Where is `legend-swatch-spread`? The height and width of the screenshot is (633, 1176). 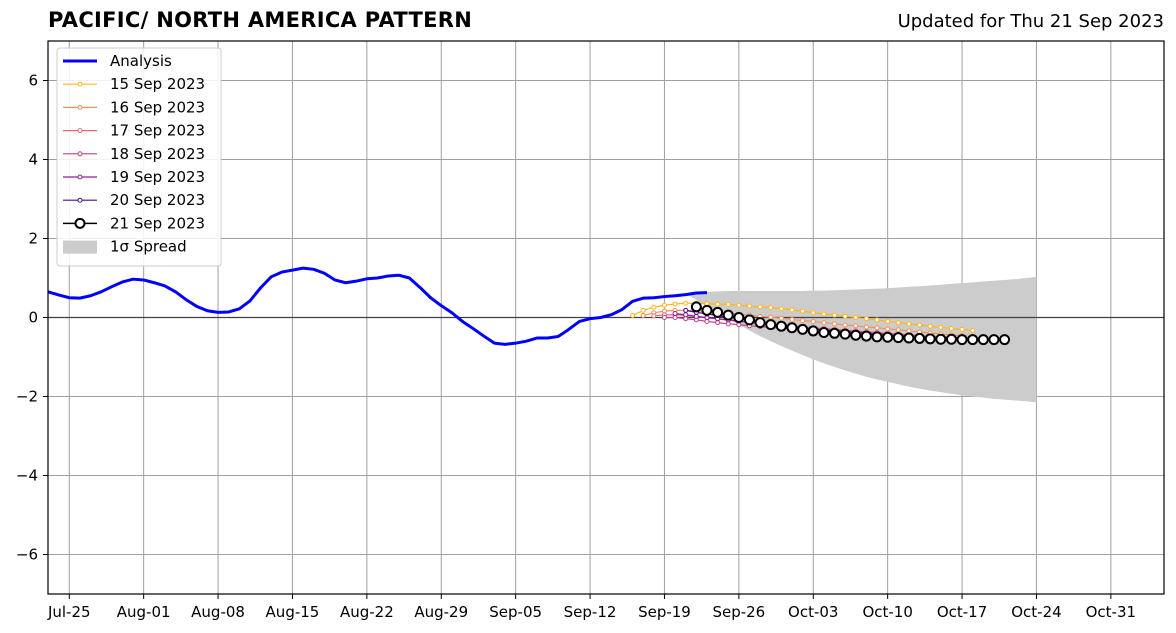 legend-swatch-spread is located at coordinates (80, 247).